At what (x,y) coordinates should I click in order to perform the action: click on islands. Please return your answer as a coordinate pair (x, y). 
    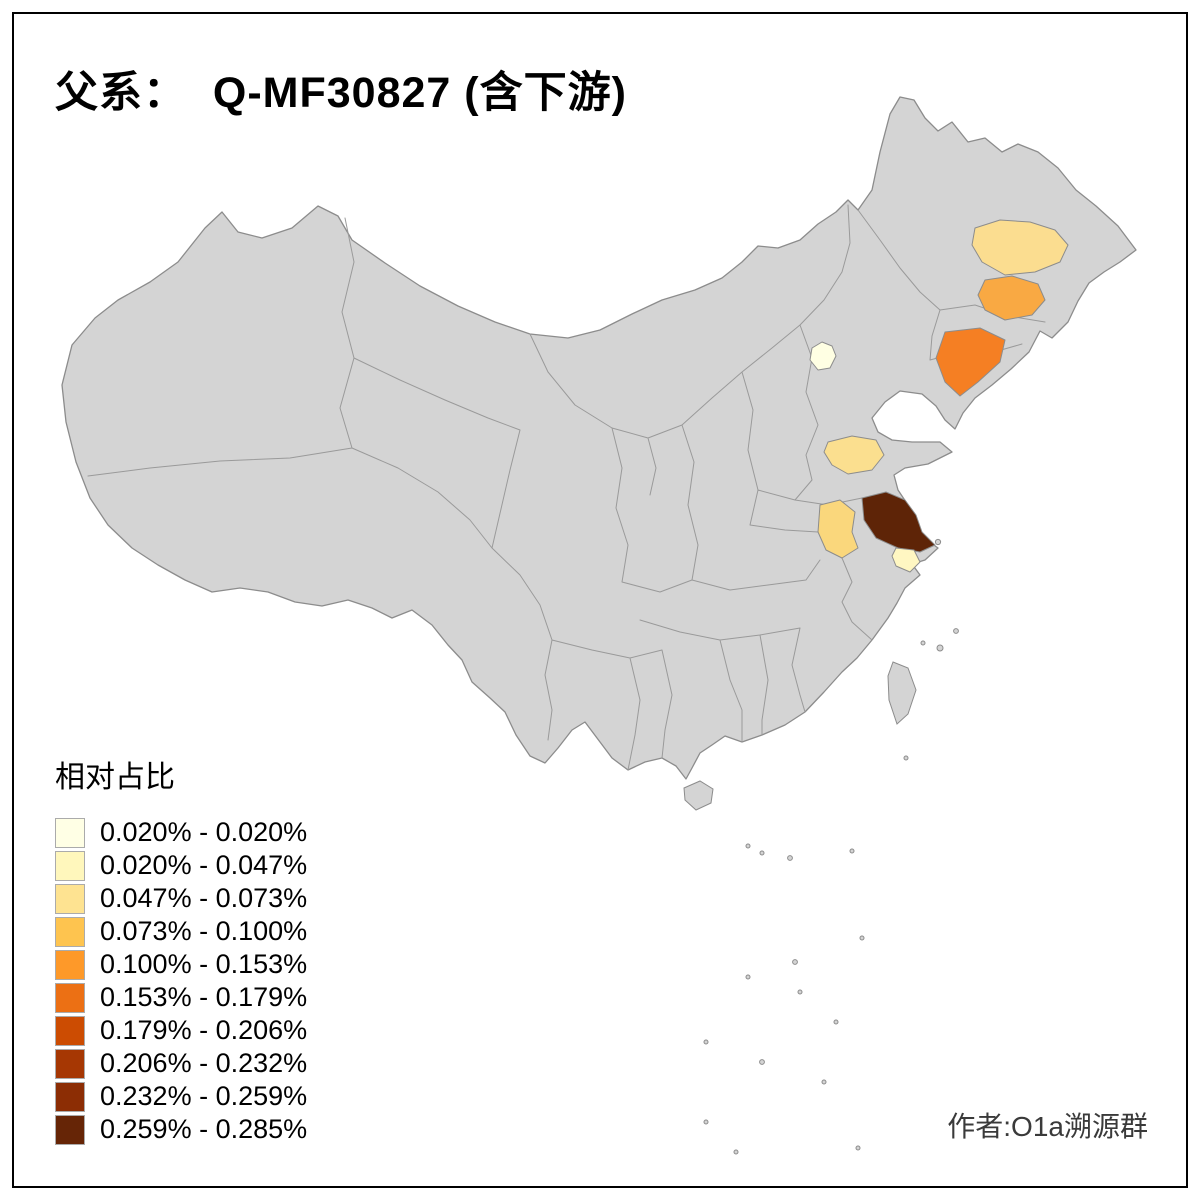
    Looking at the image, I should click on (821, 846).